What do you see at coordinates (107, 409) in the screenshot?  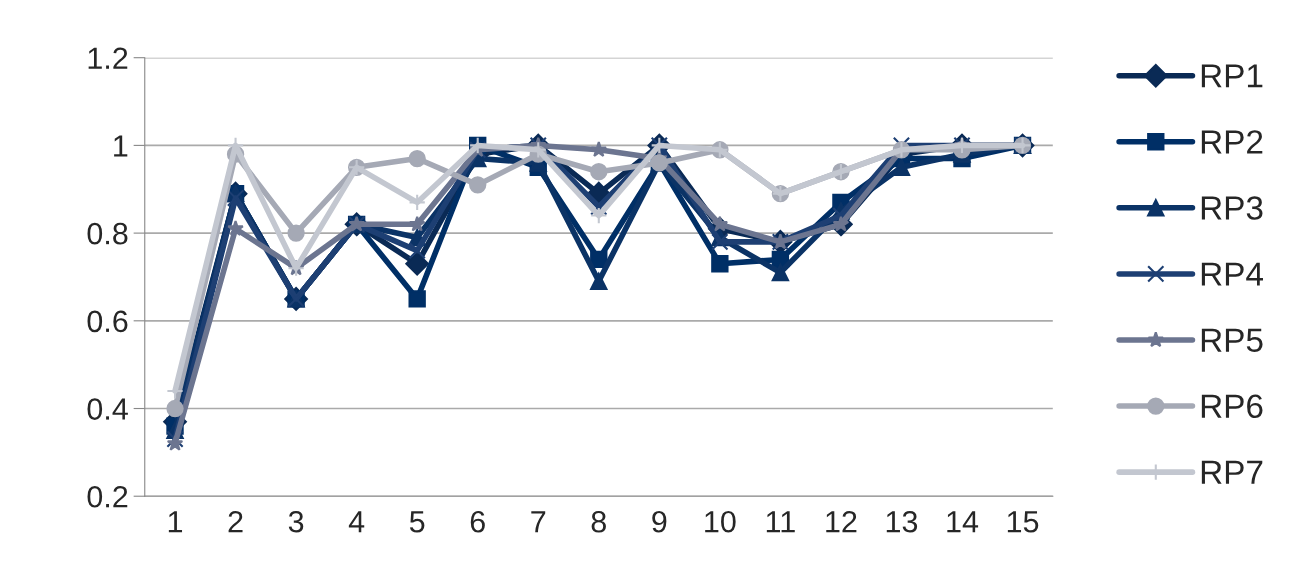 I see `y-tick-label: 0.4` at bounding box center [107, 409].